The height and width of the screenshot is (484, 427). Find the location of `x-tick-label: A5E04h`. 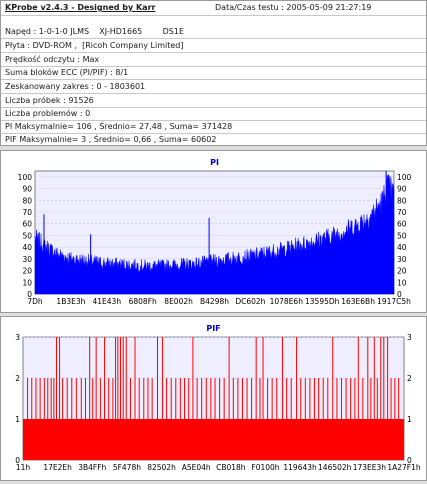

x-tick-label: A5E04h is located at coordinates (196, 467).